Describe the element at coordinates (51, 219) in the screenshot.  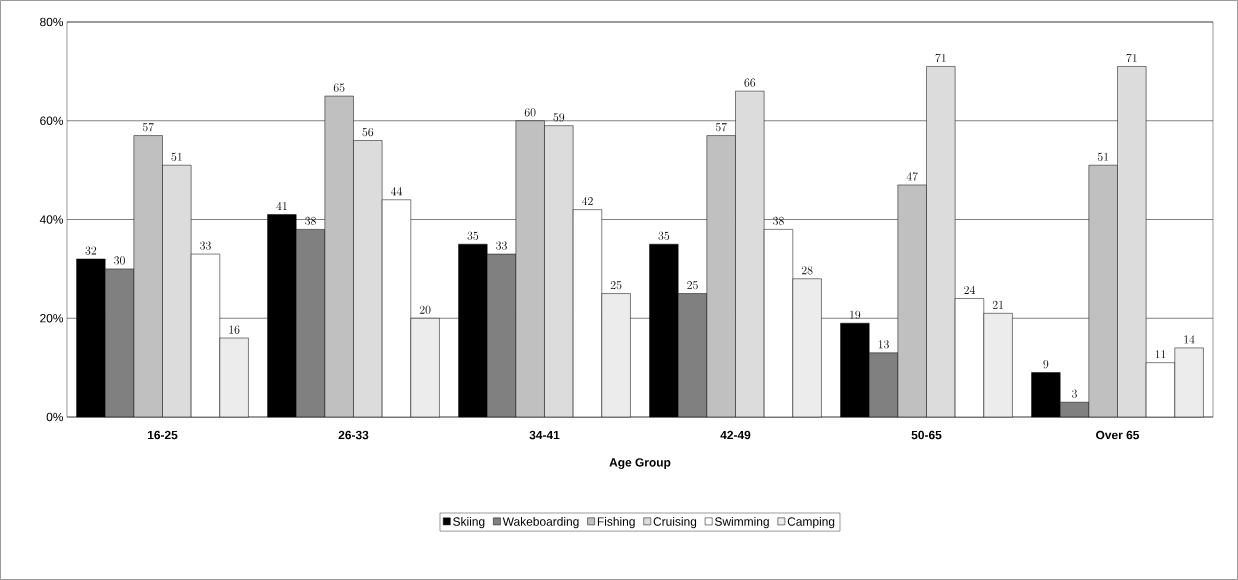
I see `y-tick-label: 40%` at that location.